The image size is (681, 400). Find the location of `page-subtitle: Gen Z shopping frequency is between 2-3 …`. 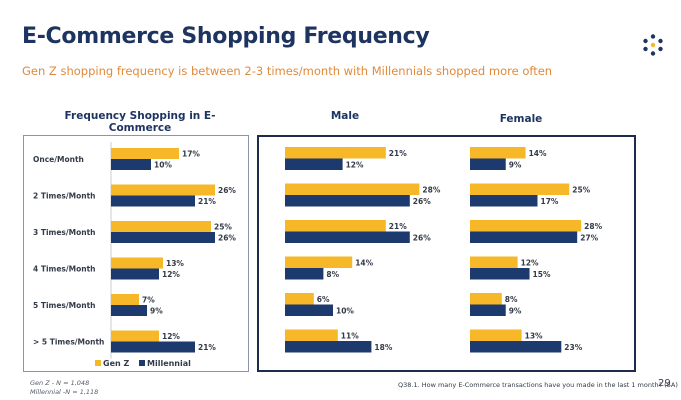

page-subtitle: Gen Z shopping frequency is between 2-3 … is located at coordinates (287, 71).